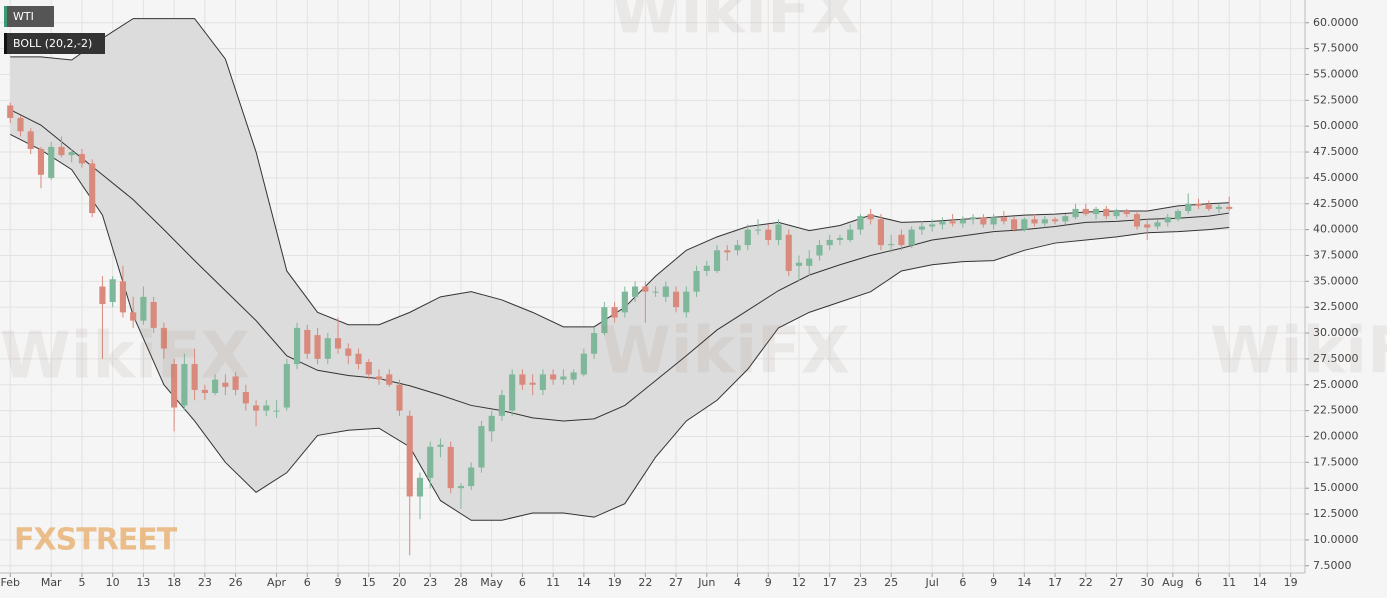  Describe the element at coordinates (932, 582) in the screenshot. I see `x-tick-label: Jul` at that location.